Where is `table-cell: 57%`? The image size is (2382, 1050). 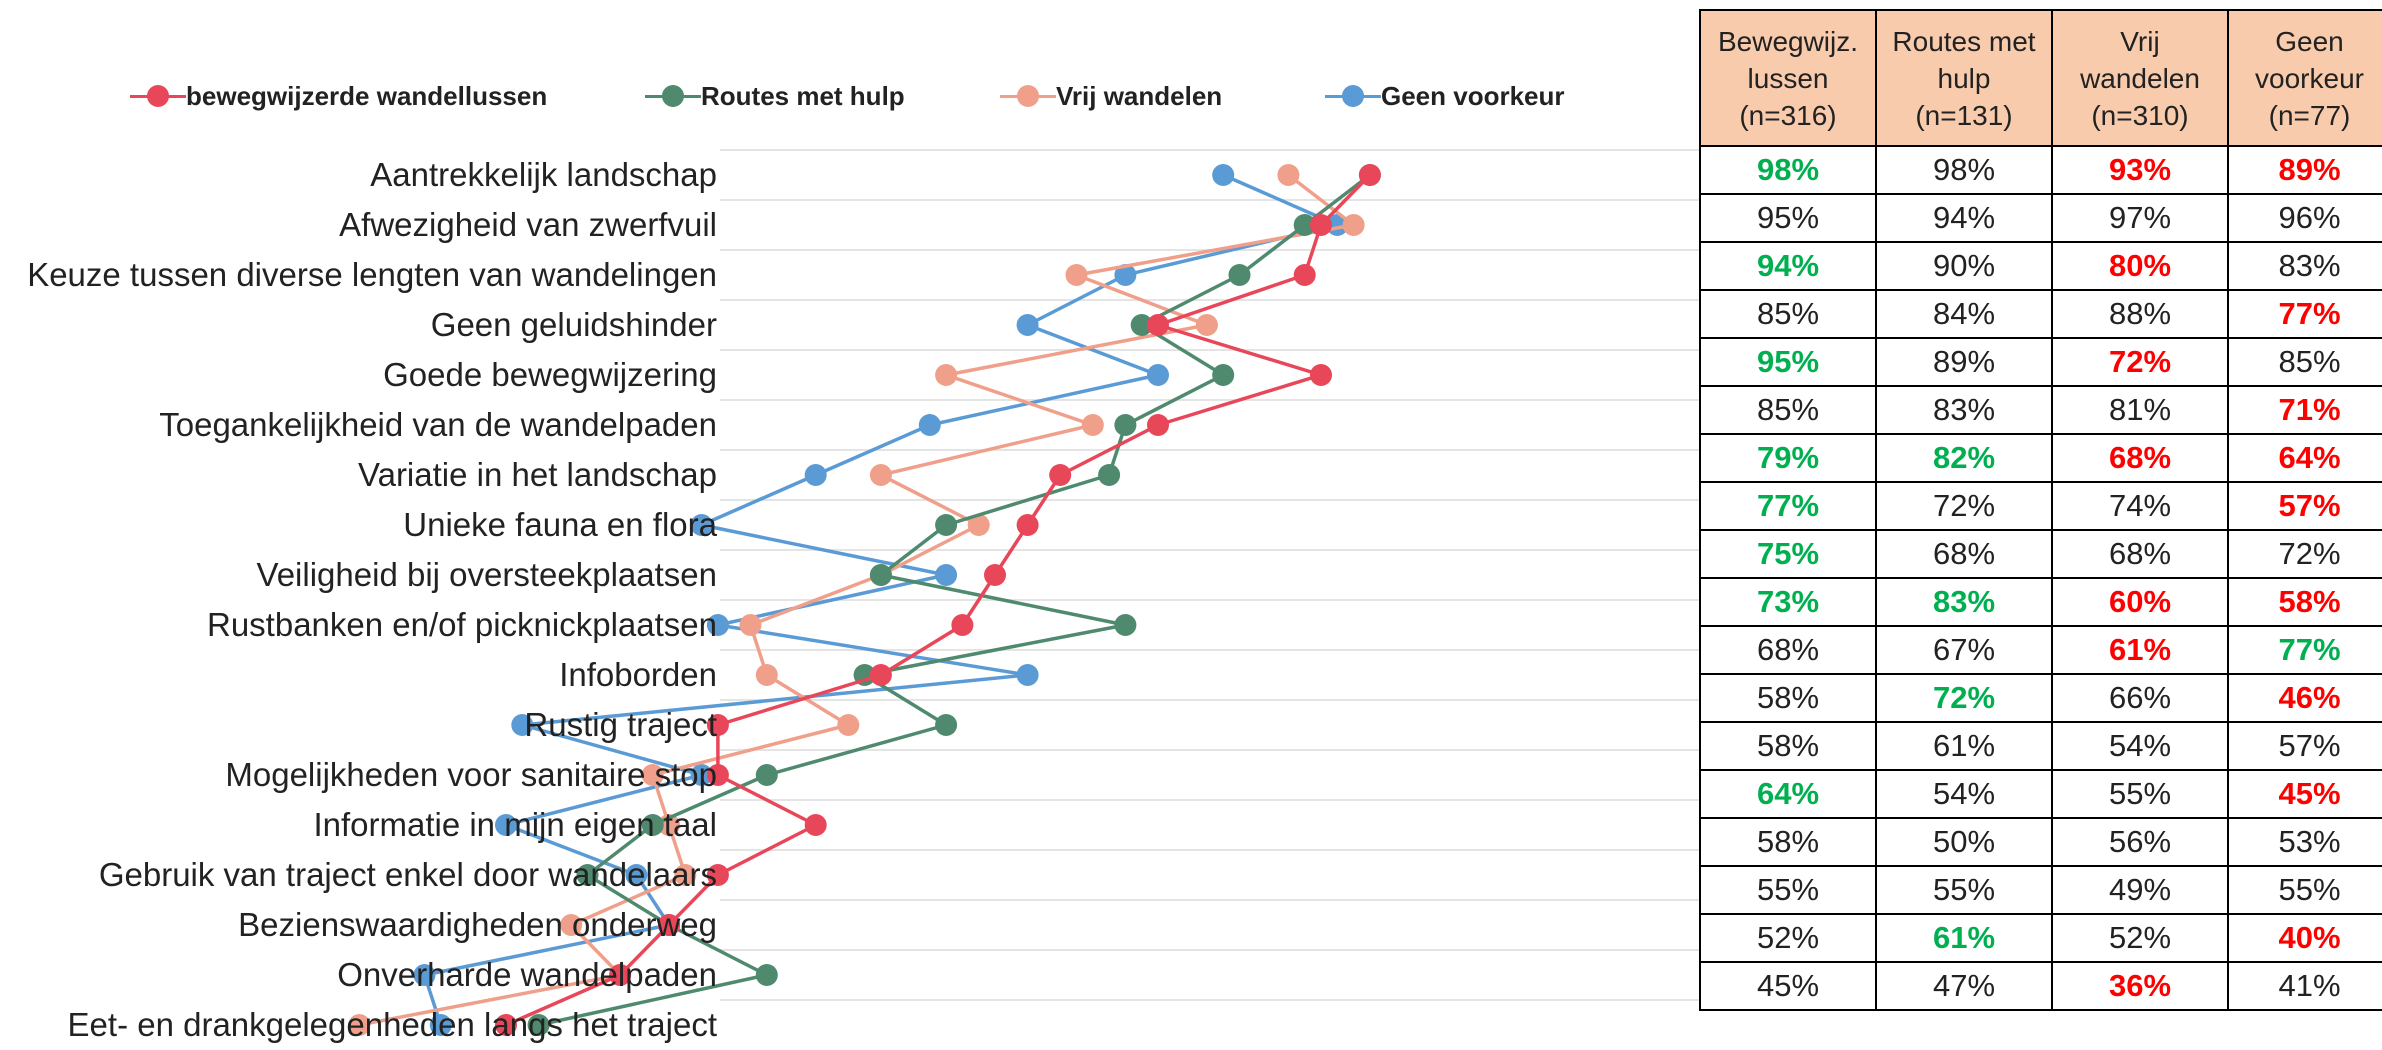
table-cell: 57% is located at coordinates (2304, 506).